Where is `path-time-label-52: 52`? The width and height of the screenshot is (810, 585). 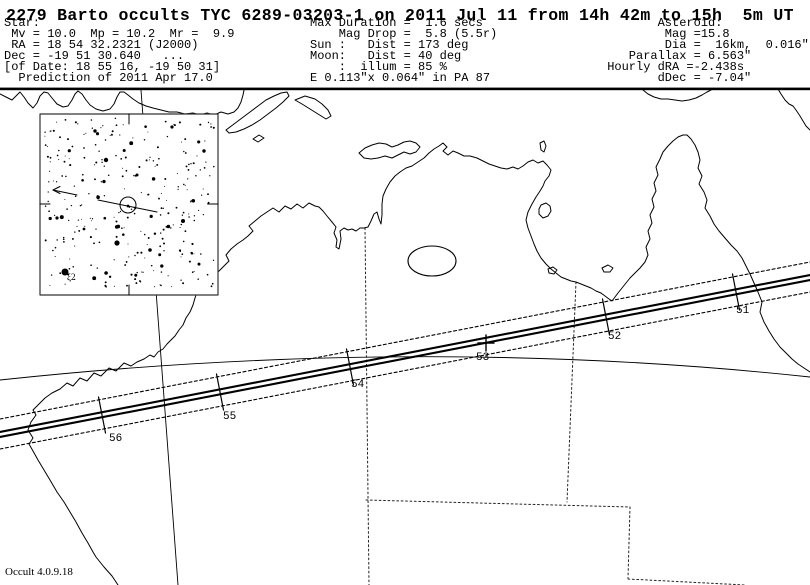 path-time-label-52: 52 is located at coordinates (615, 337).